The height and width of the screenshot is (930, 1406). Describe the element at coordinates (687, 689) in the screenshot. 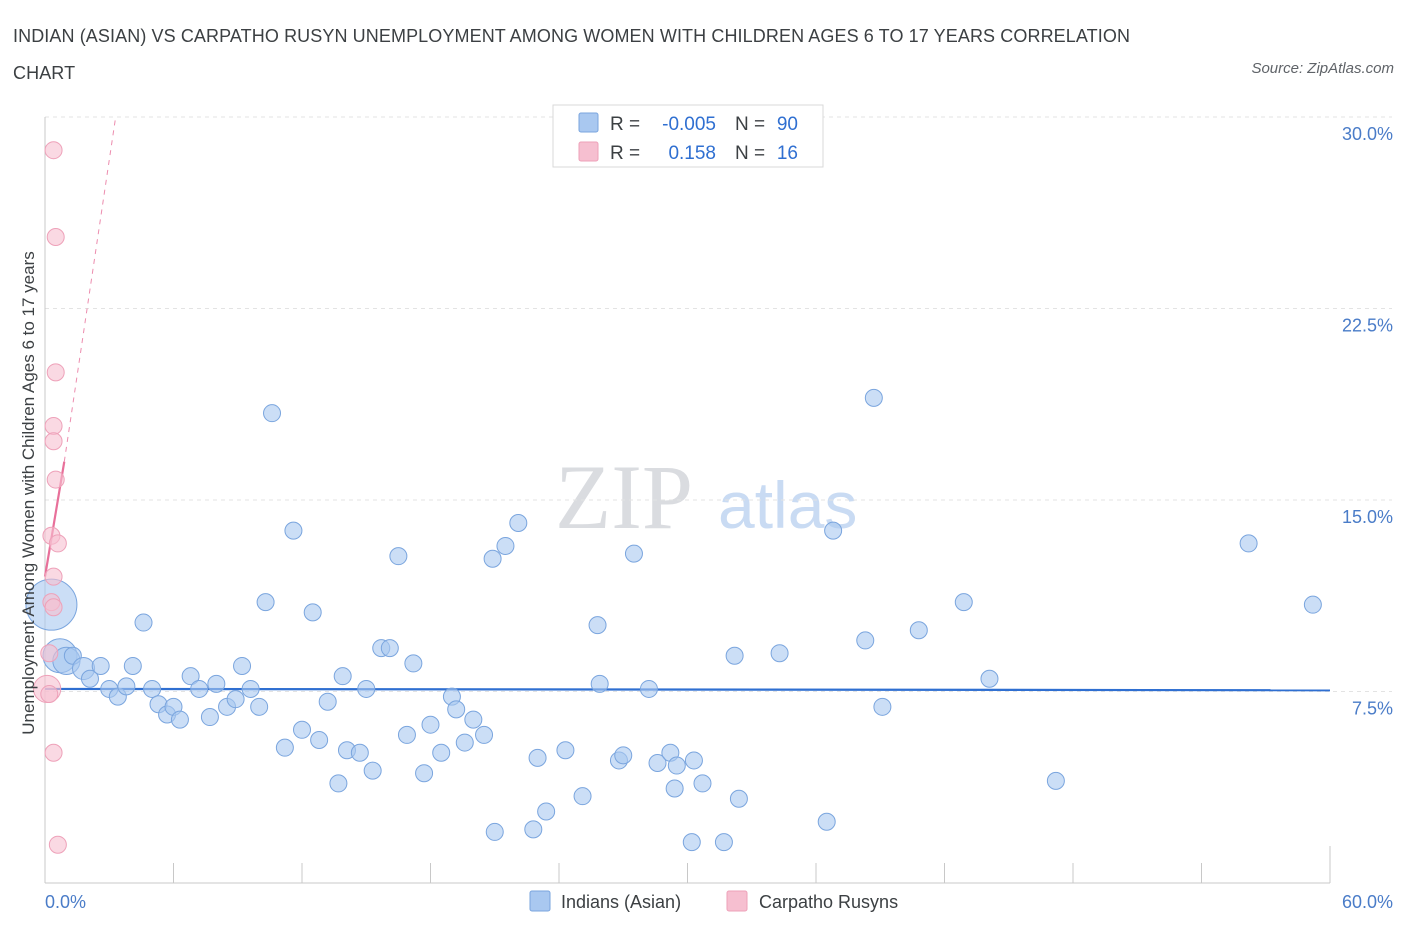

I see `indian-trend-line` at that location.